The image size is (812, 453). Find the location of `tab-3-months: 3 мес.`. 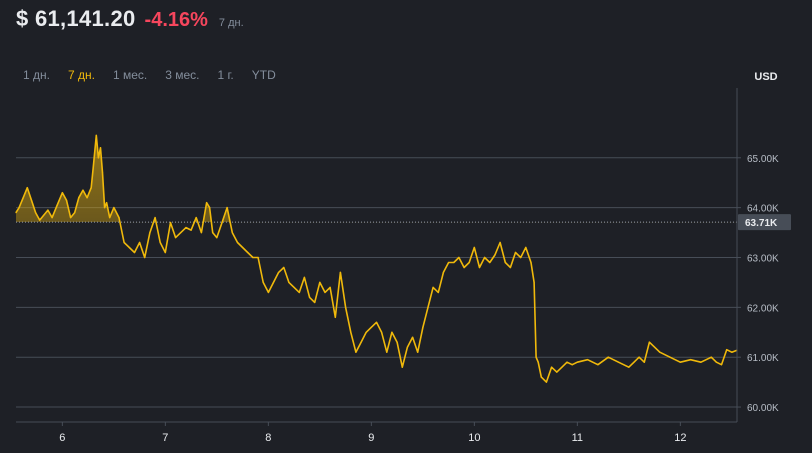

tab-3-months: 3 мес. is located at coordinates (182, 75).